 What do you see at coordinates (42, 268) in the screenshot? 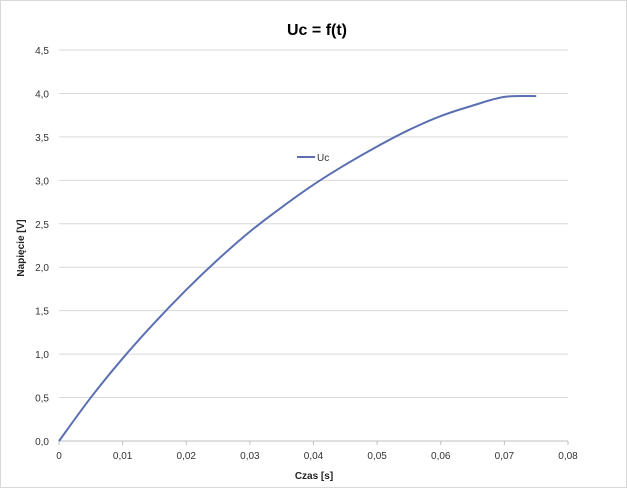
I see `y-tick-label: 2,0` at bounding box center [42, 268].